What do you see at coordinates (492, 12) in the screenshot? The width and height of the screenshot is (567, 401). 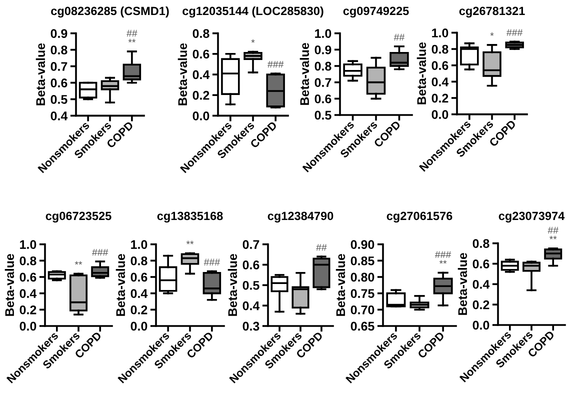 I see `chart-title: cg26781321` at bounding box center [492, 12].